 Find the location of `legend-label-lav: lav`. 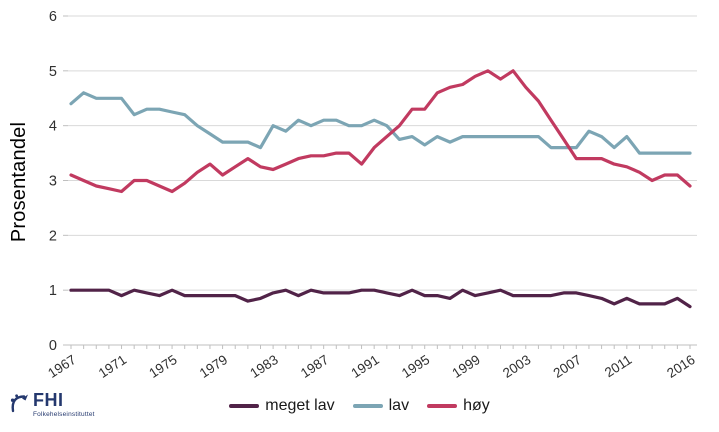

legend-label-lav: lav is located at coordinates (399, 405).